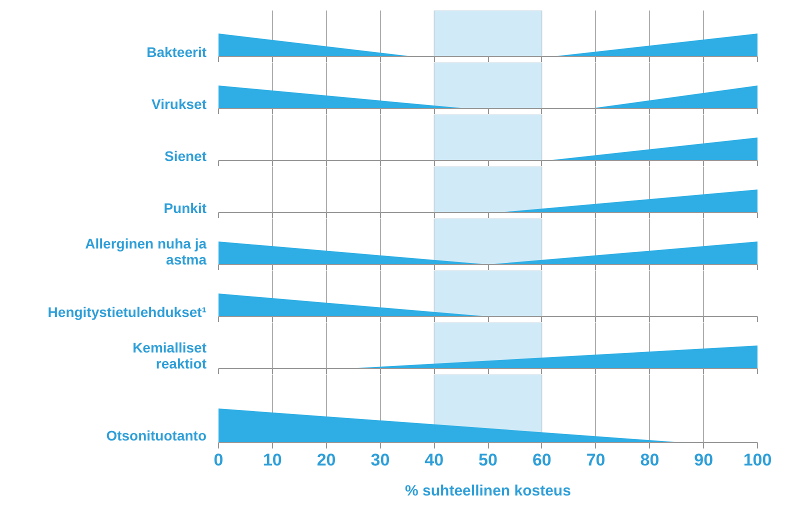  What do you see at coordinates (185, 156) in the screenshot?
I see `y-axis-title: Sienet` at bounding box center [185, 156].